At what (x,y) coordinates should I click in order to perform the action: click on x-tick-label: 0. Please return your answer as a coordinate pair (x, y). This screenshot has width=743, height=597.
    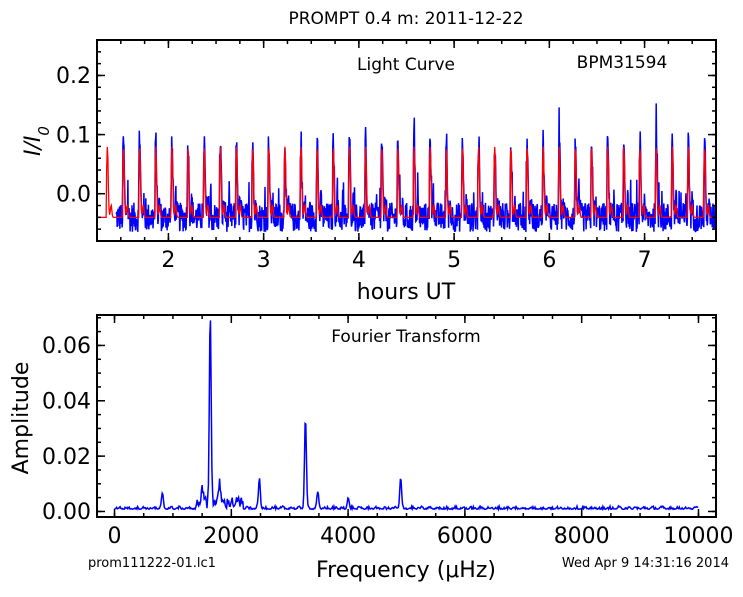
    Looking at the image, I should click on (115, 536).